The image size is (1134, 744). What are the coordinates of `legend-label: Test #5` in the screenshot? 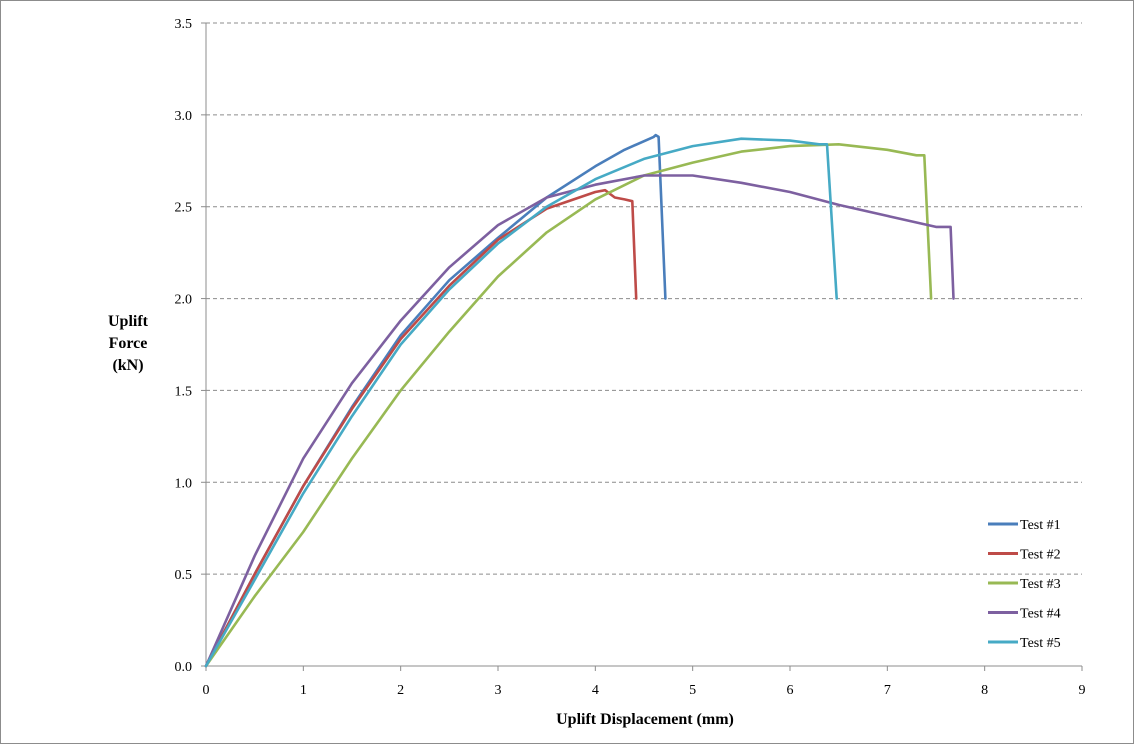 It's located at (1040, 643).